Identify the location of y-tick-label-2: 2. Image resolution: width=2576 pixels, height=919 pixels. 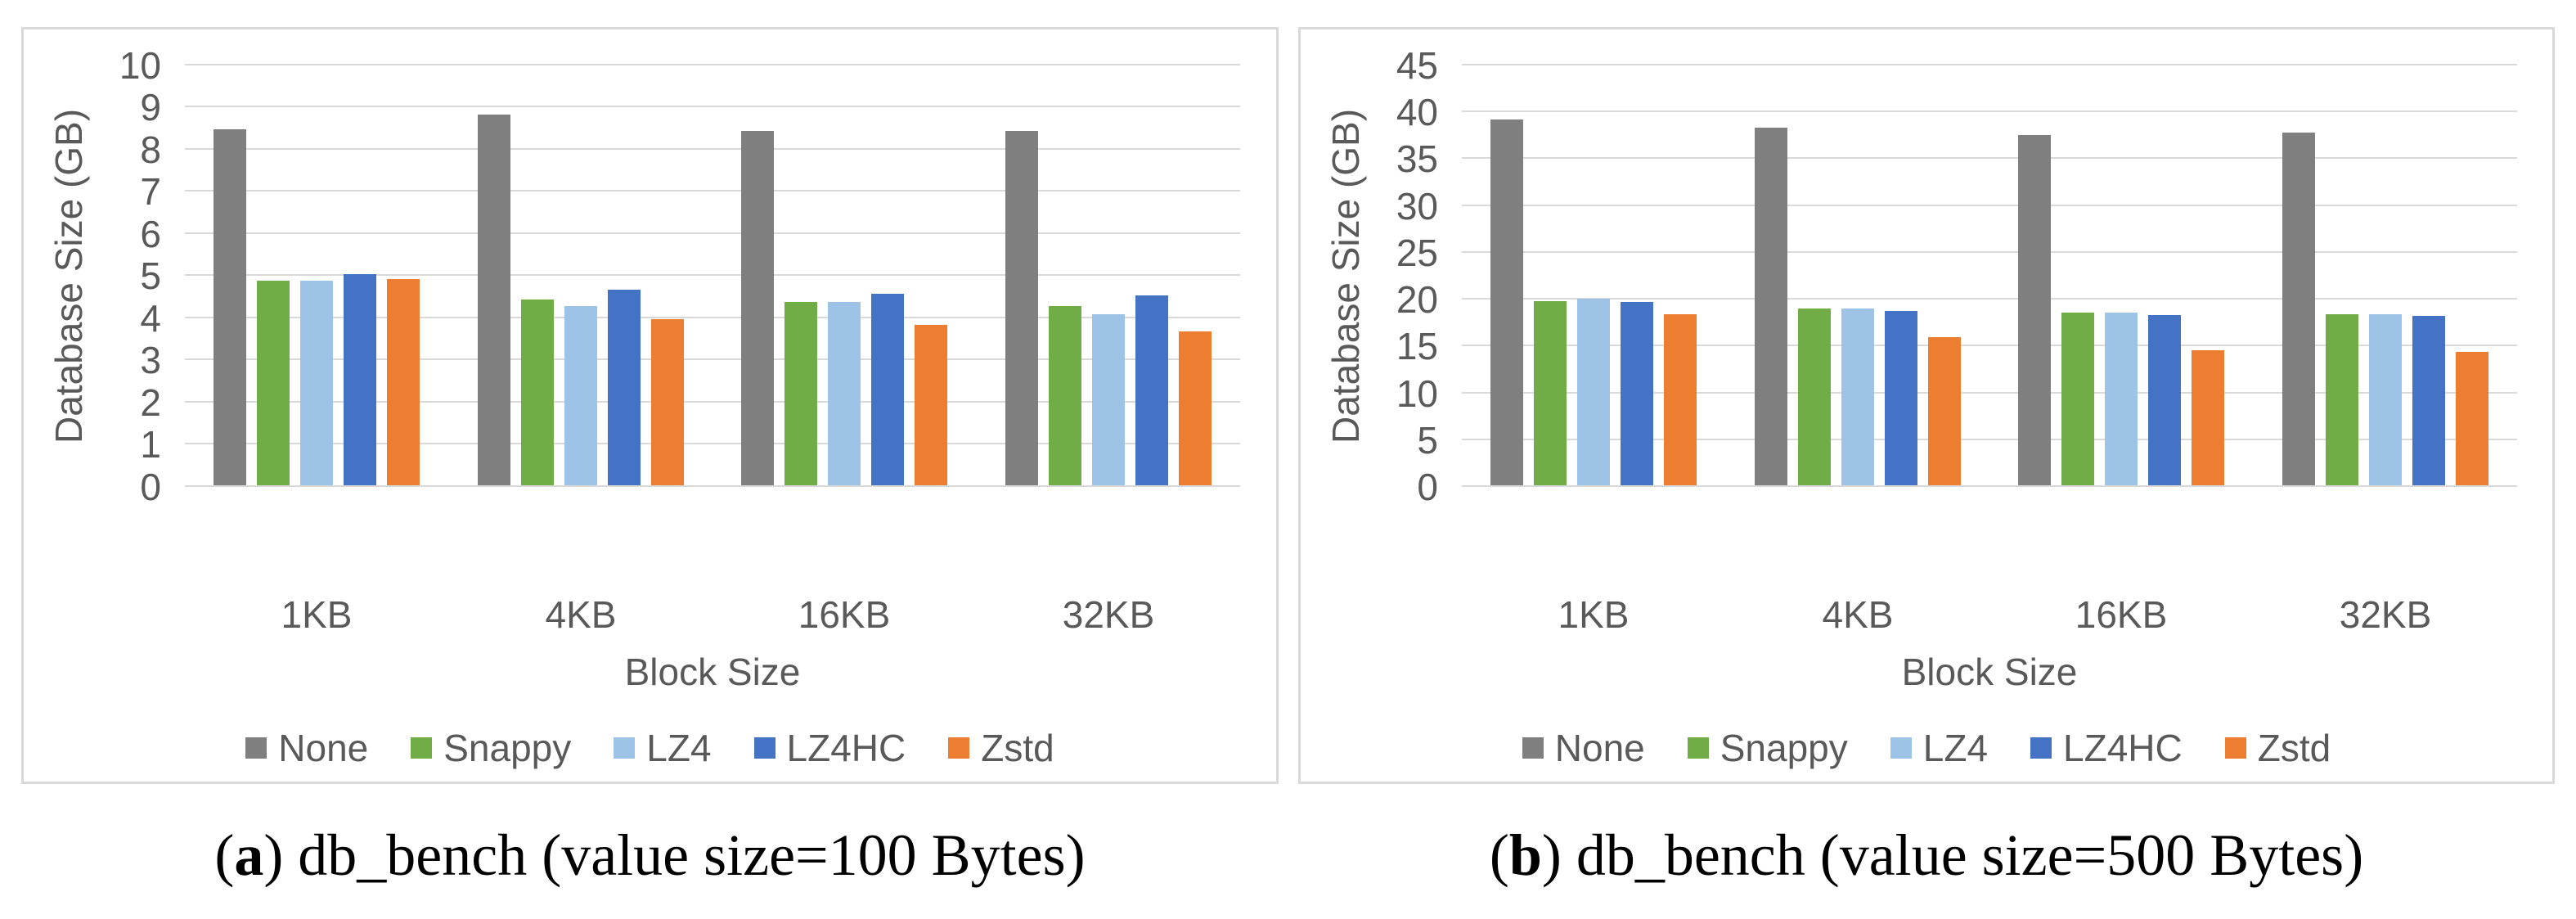
(150, 402).